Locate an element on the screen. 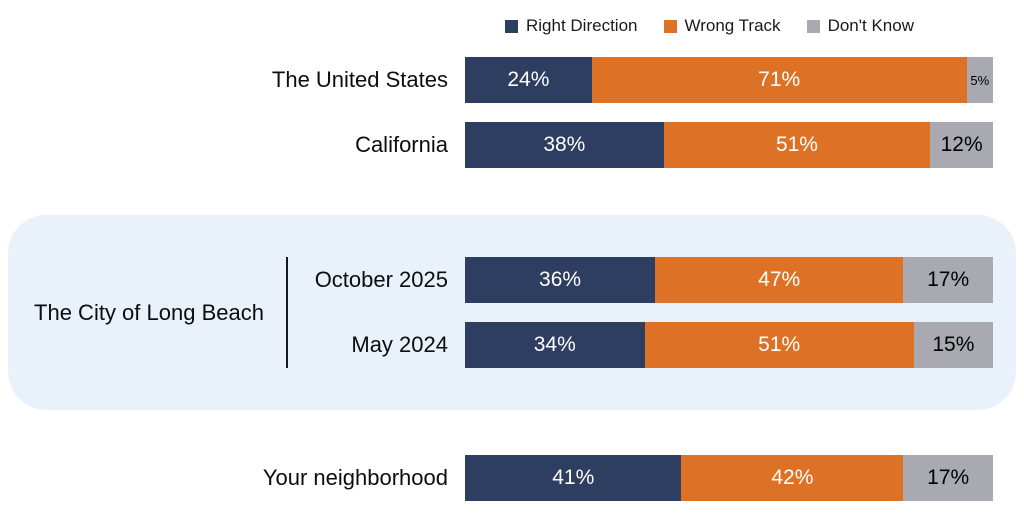 The width and height of the screenshot is (1024, 519). row-label-united-states: The United States is located at coordinates (359, 79).